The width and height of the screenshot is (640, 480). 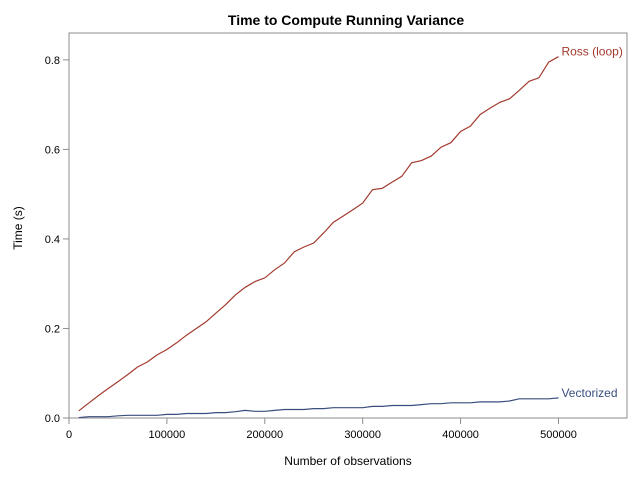 I want to click on x-axis: 0 100000 200000 300000 400000 500000, so click(x=321, y=429).